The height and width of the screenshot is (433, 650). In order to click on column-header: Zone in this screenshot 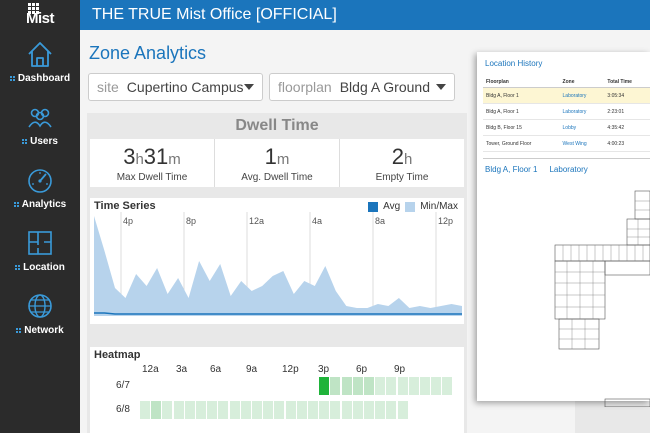, I will do `click(582, 82)`.